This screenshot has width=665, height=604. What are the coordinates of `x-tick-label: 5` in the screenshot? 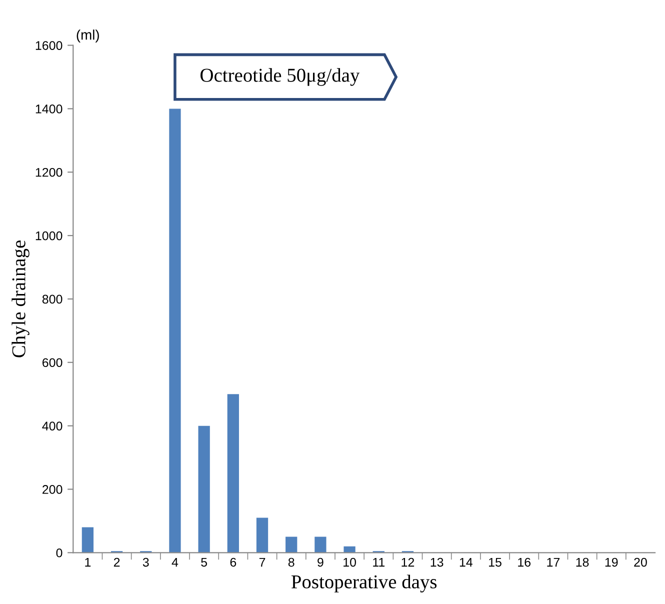 It's located at (204, 562).